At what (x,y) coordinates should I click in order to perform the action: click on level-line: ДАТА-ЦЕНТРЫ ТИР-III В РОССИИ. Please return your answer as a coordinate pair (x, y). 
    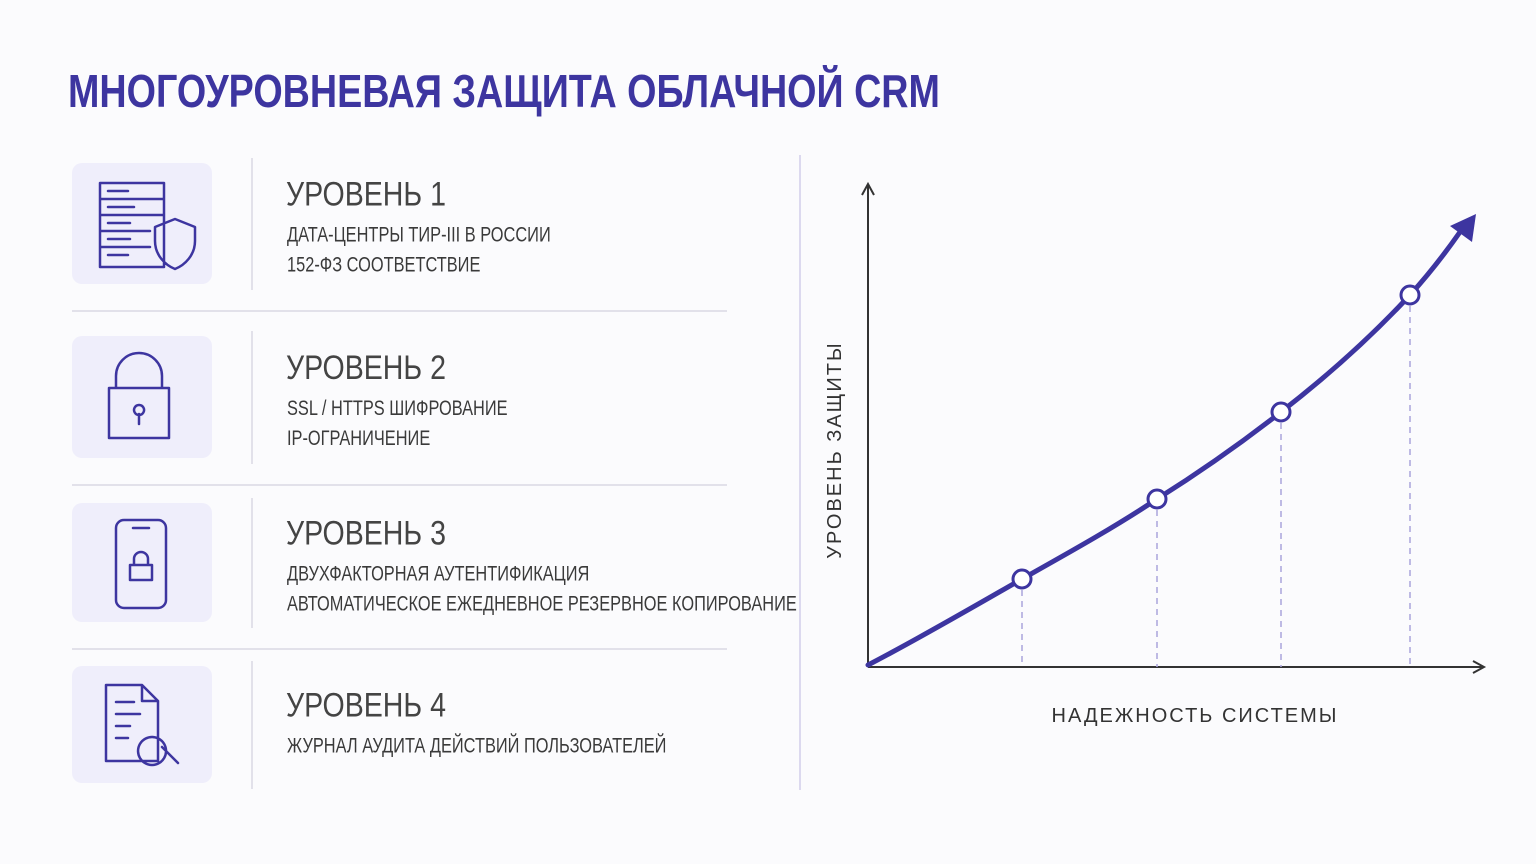
    Looking at the image, I should click on (419, 234).